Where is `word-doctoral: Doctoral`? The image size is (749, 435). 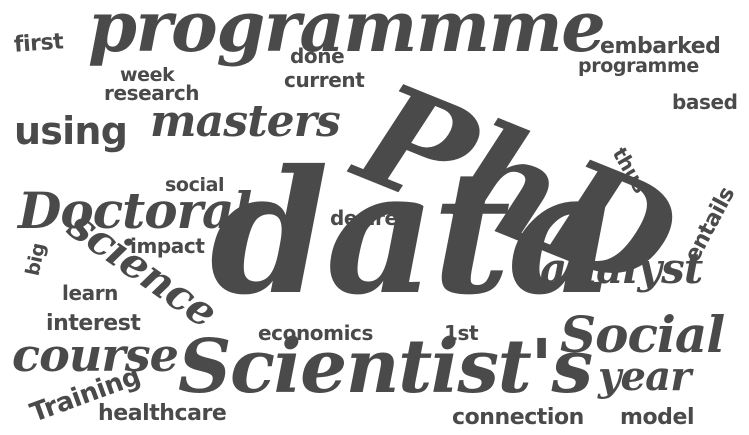
word-doctoral: Doctoral is located at coordinates (135, 210).